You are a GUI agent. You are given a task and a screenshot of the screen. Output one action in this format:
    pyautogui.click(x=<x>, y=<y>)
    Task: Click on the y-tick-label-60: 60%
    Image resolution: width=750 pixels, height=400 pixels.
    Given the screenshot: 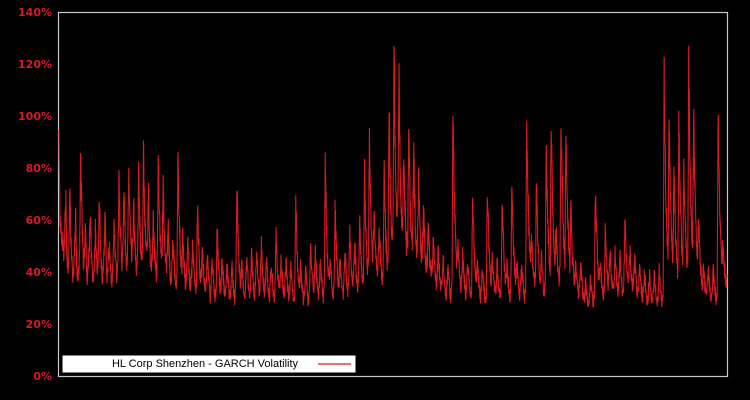 What is the action you would take?
    pyautogui.click(x=39, y=220)
    